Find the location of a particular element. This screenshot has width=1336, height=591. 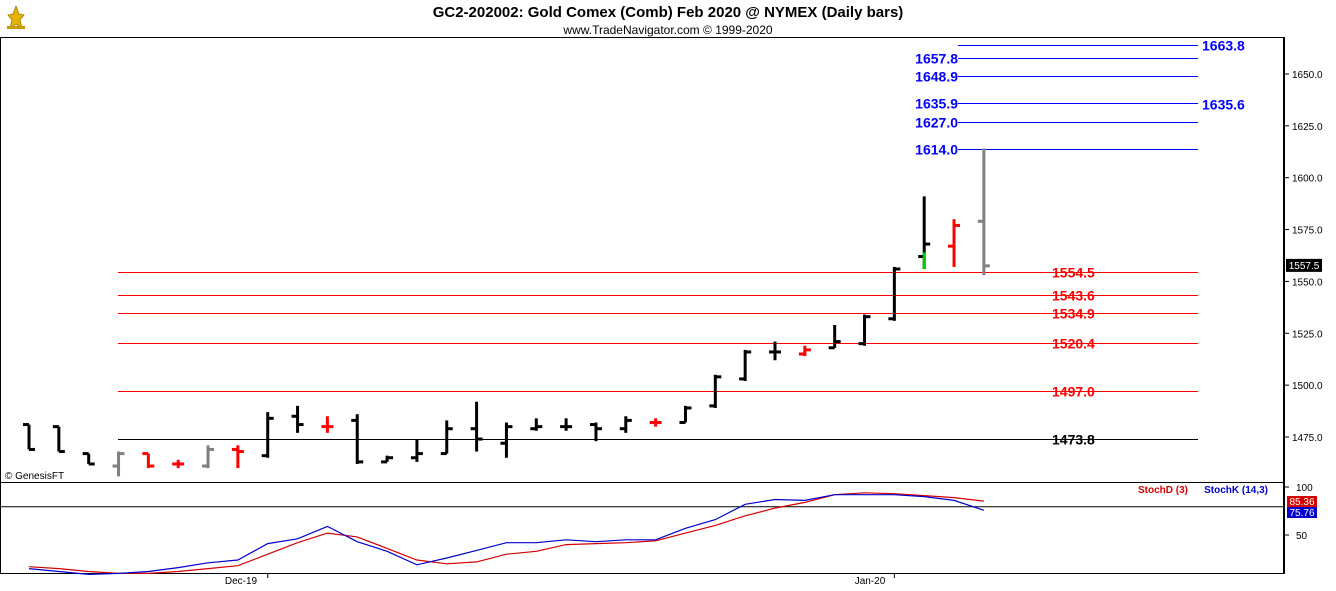

level-label: 1657.8 is located at coordinates (936, 59).